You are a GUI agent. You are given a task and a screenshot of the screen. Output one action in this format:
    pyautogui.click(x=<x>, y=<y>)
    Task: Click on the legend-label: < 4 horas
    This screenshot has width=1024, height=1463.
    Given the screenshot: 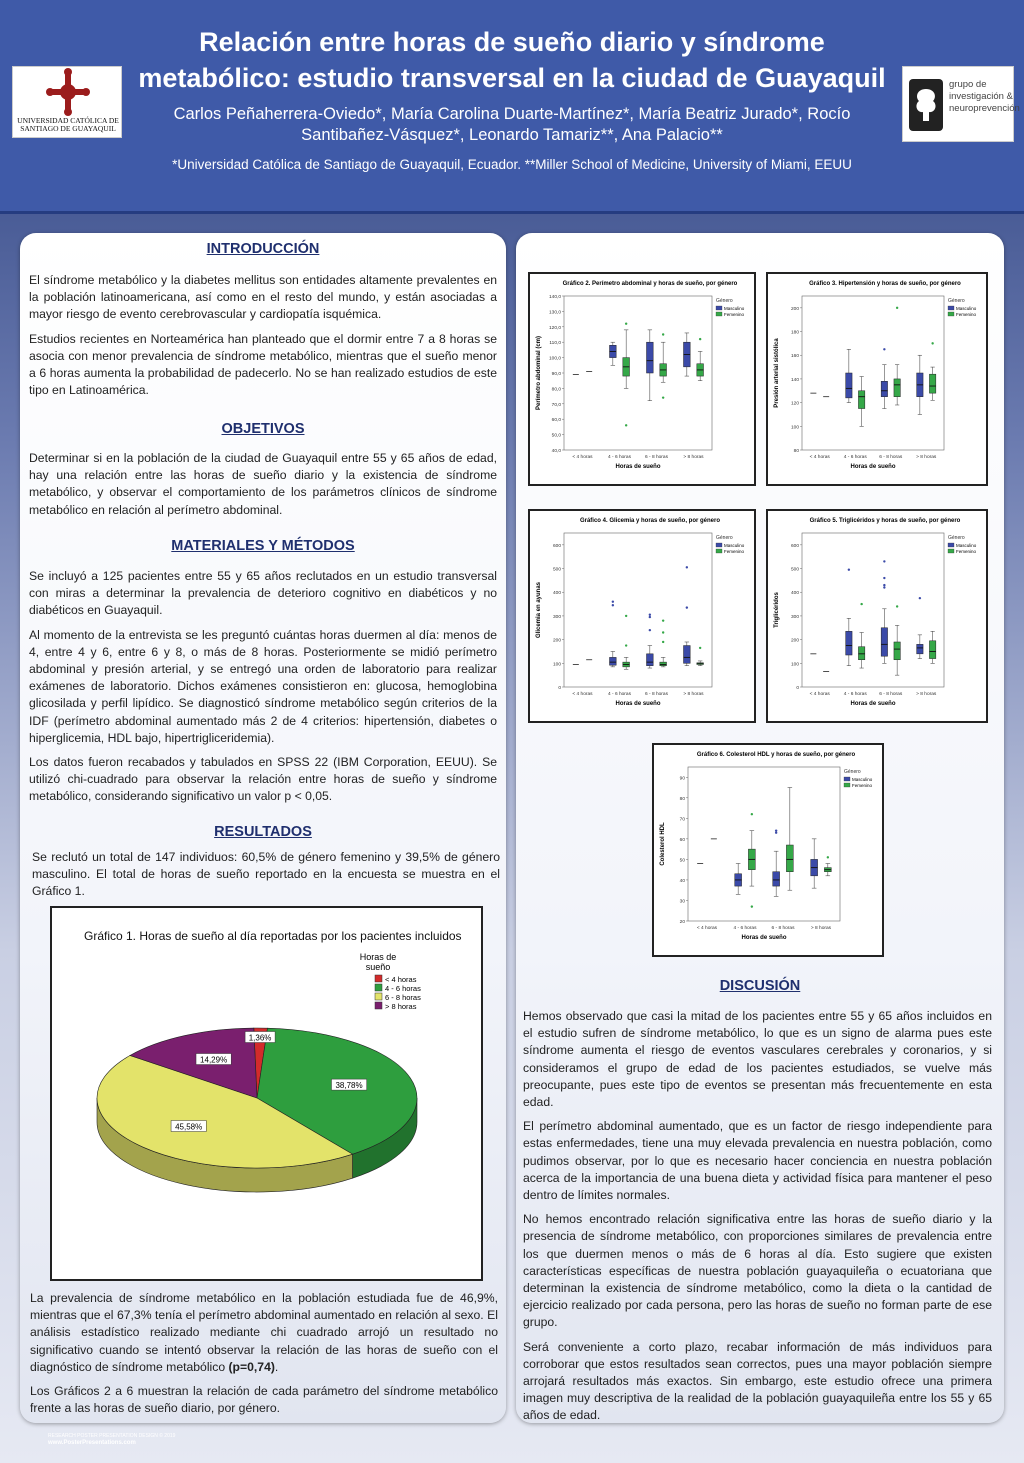 What is the action you would take?
    pyautogui.click(x=401, y=979)
    